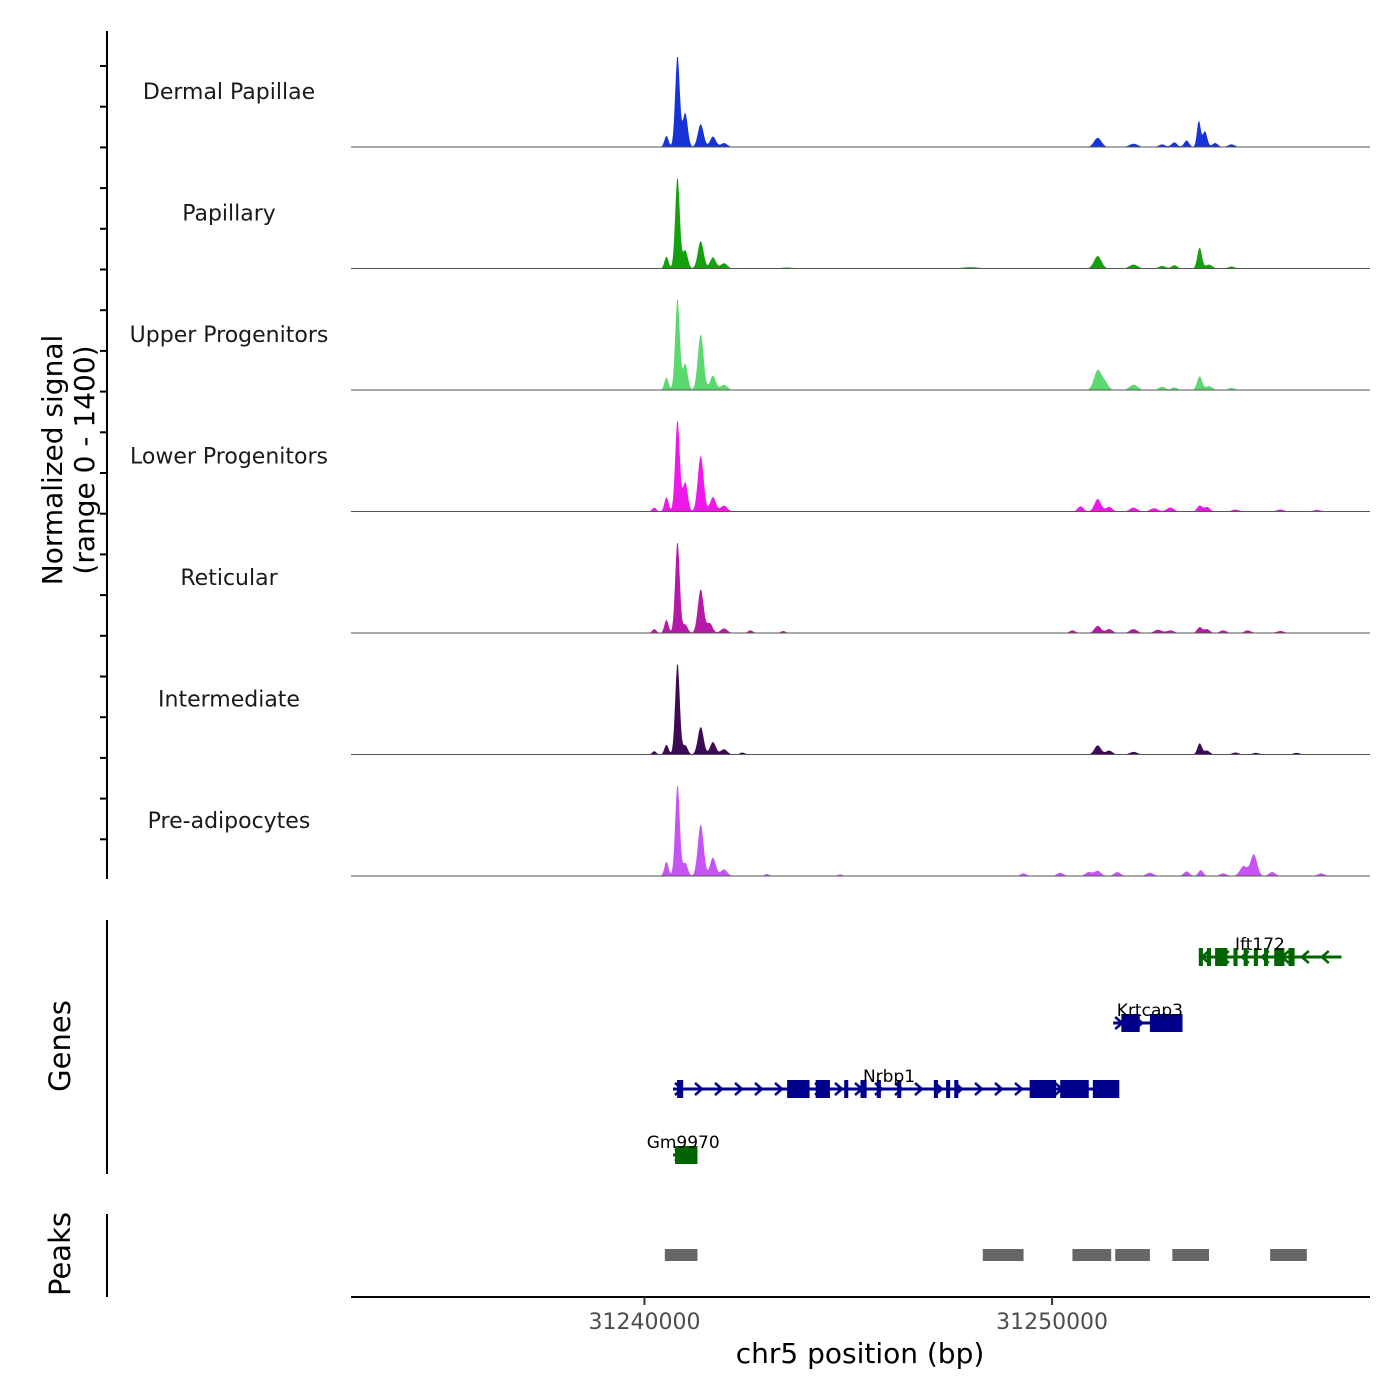 The image size is (1400, 1400). I want to click on track-upper-progenitors: Upper Progenitors, so click(750, 345).